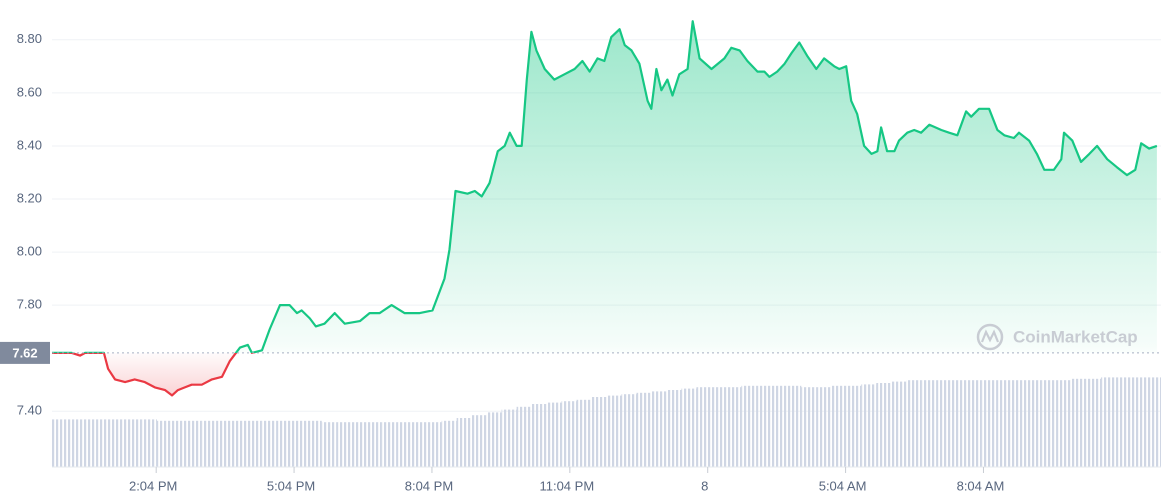  What do you see at coordinates (704, 485) in the screenshot?
I see `x-tick-label: 8` at bounding box center [704, 485].